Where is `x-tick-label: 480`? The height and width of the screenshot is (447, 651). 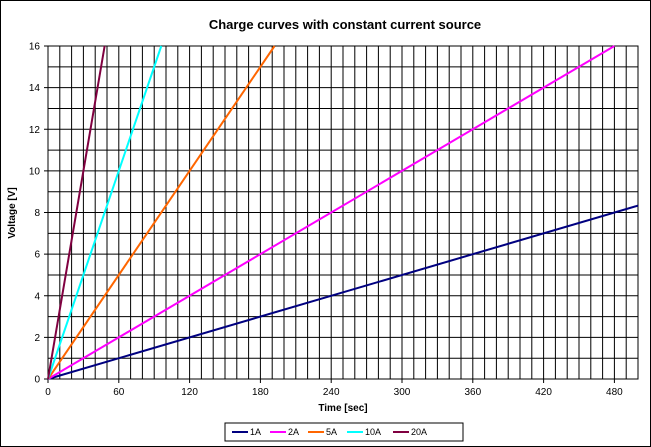
x-tick-label: 480 is located at coordinates (614, 392).